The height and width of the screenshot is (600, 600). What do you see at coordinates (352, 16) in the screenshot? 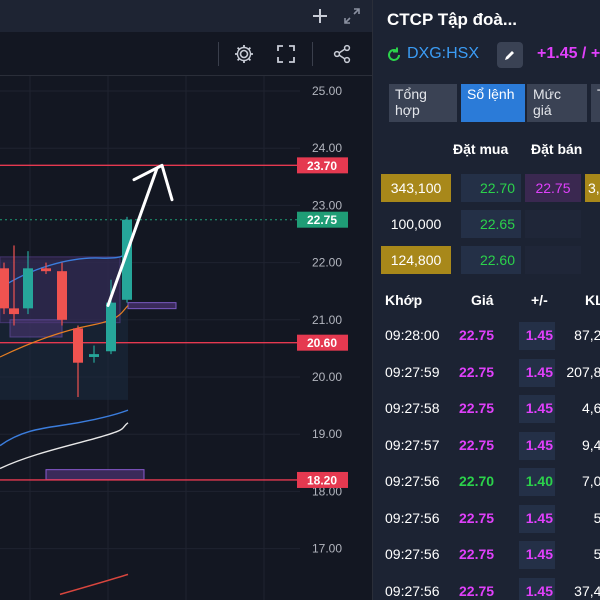
I see `expand-icon` at bounding box center [352, 16].